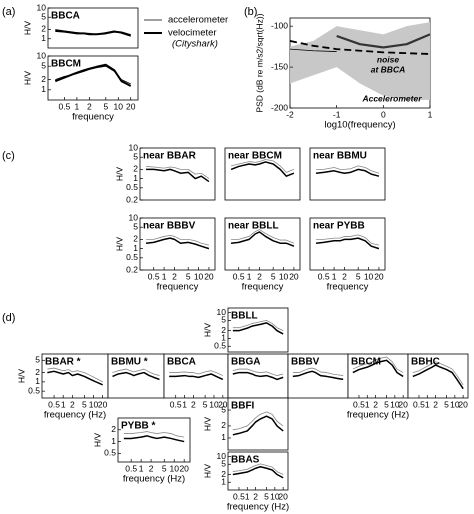 The height and width of the screenshot is (514, 474). What do you see at coordinates (279, 66) in the screenshot?
I see `y-tick-label: -150` at bounding box center [279, 66].